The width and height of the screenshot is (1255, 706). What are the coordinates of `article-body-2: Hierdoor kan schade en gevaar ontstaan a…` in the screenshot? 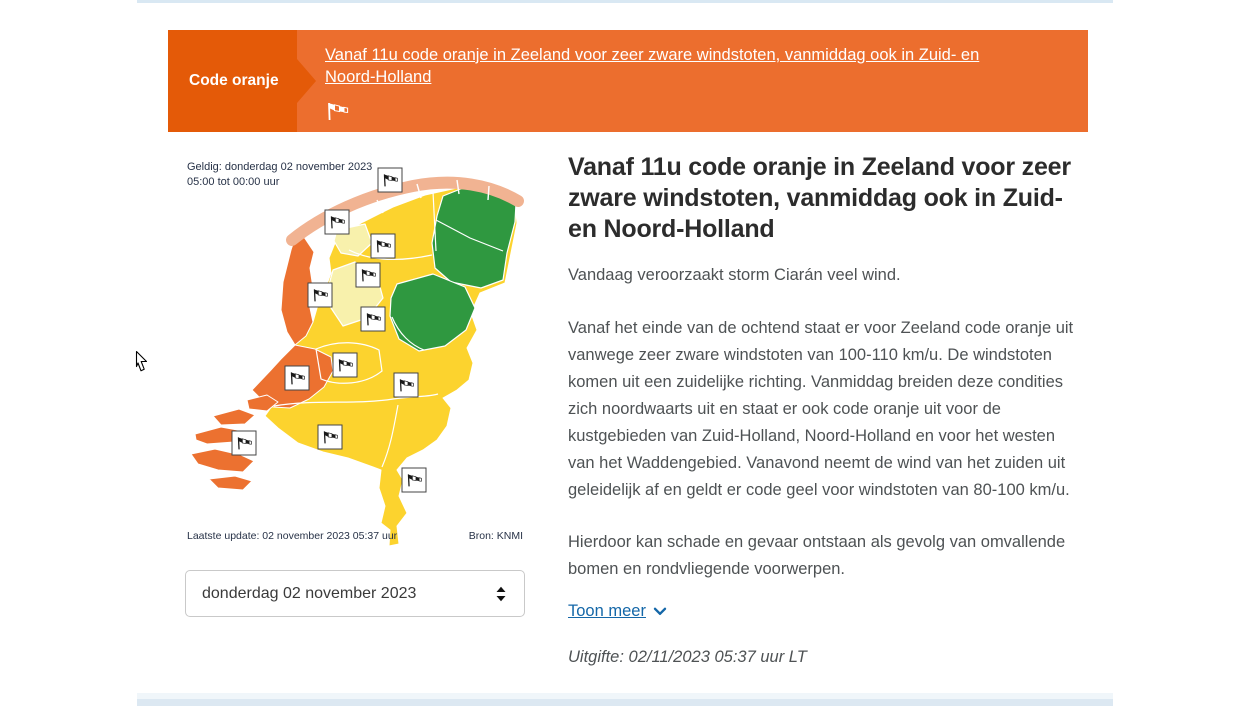 It's located at (817, 555).